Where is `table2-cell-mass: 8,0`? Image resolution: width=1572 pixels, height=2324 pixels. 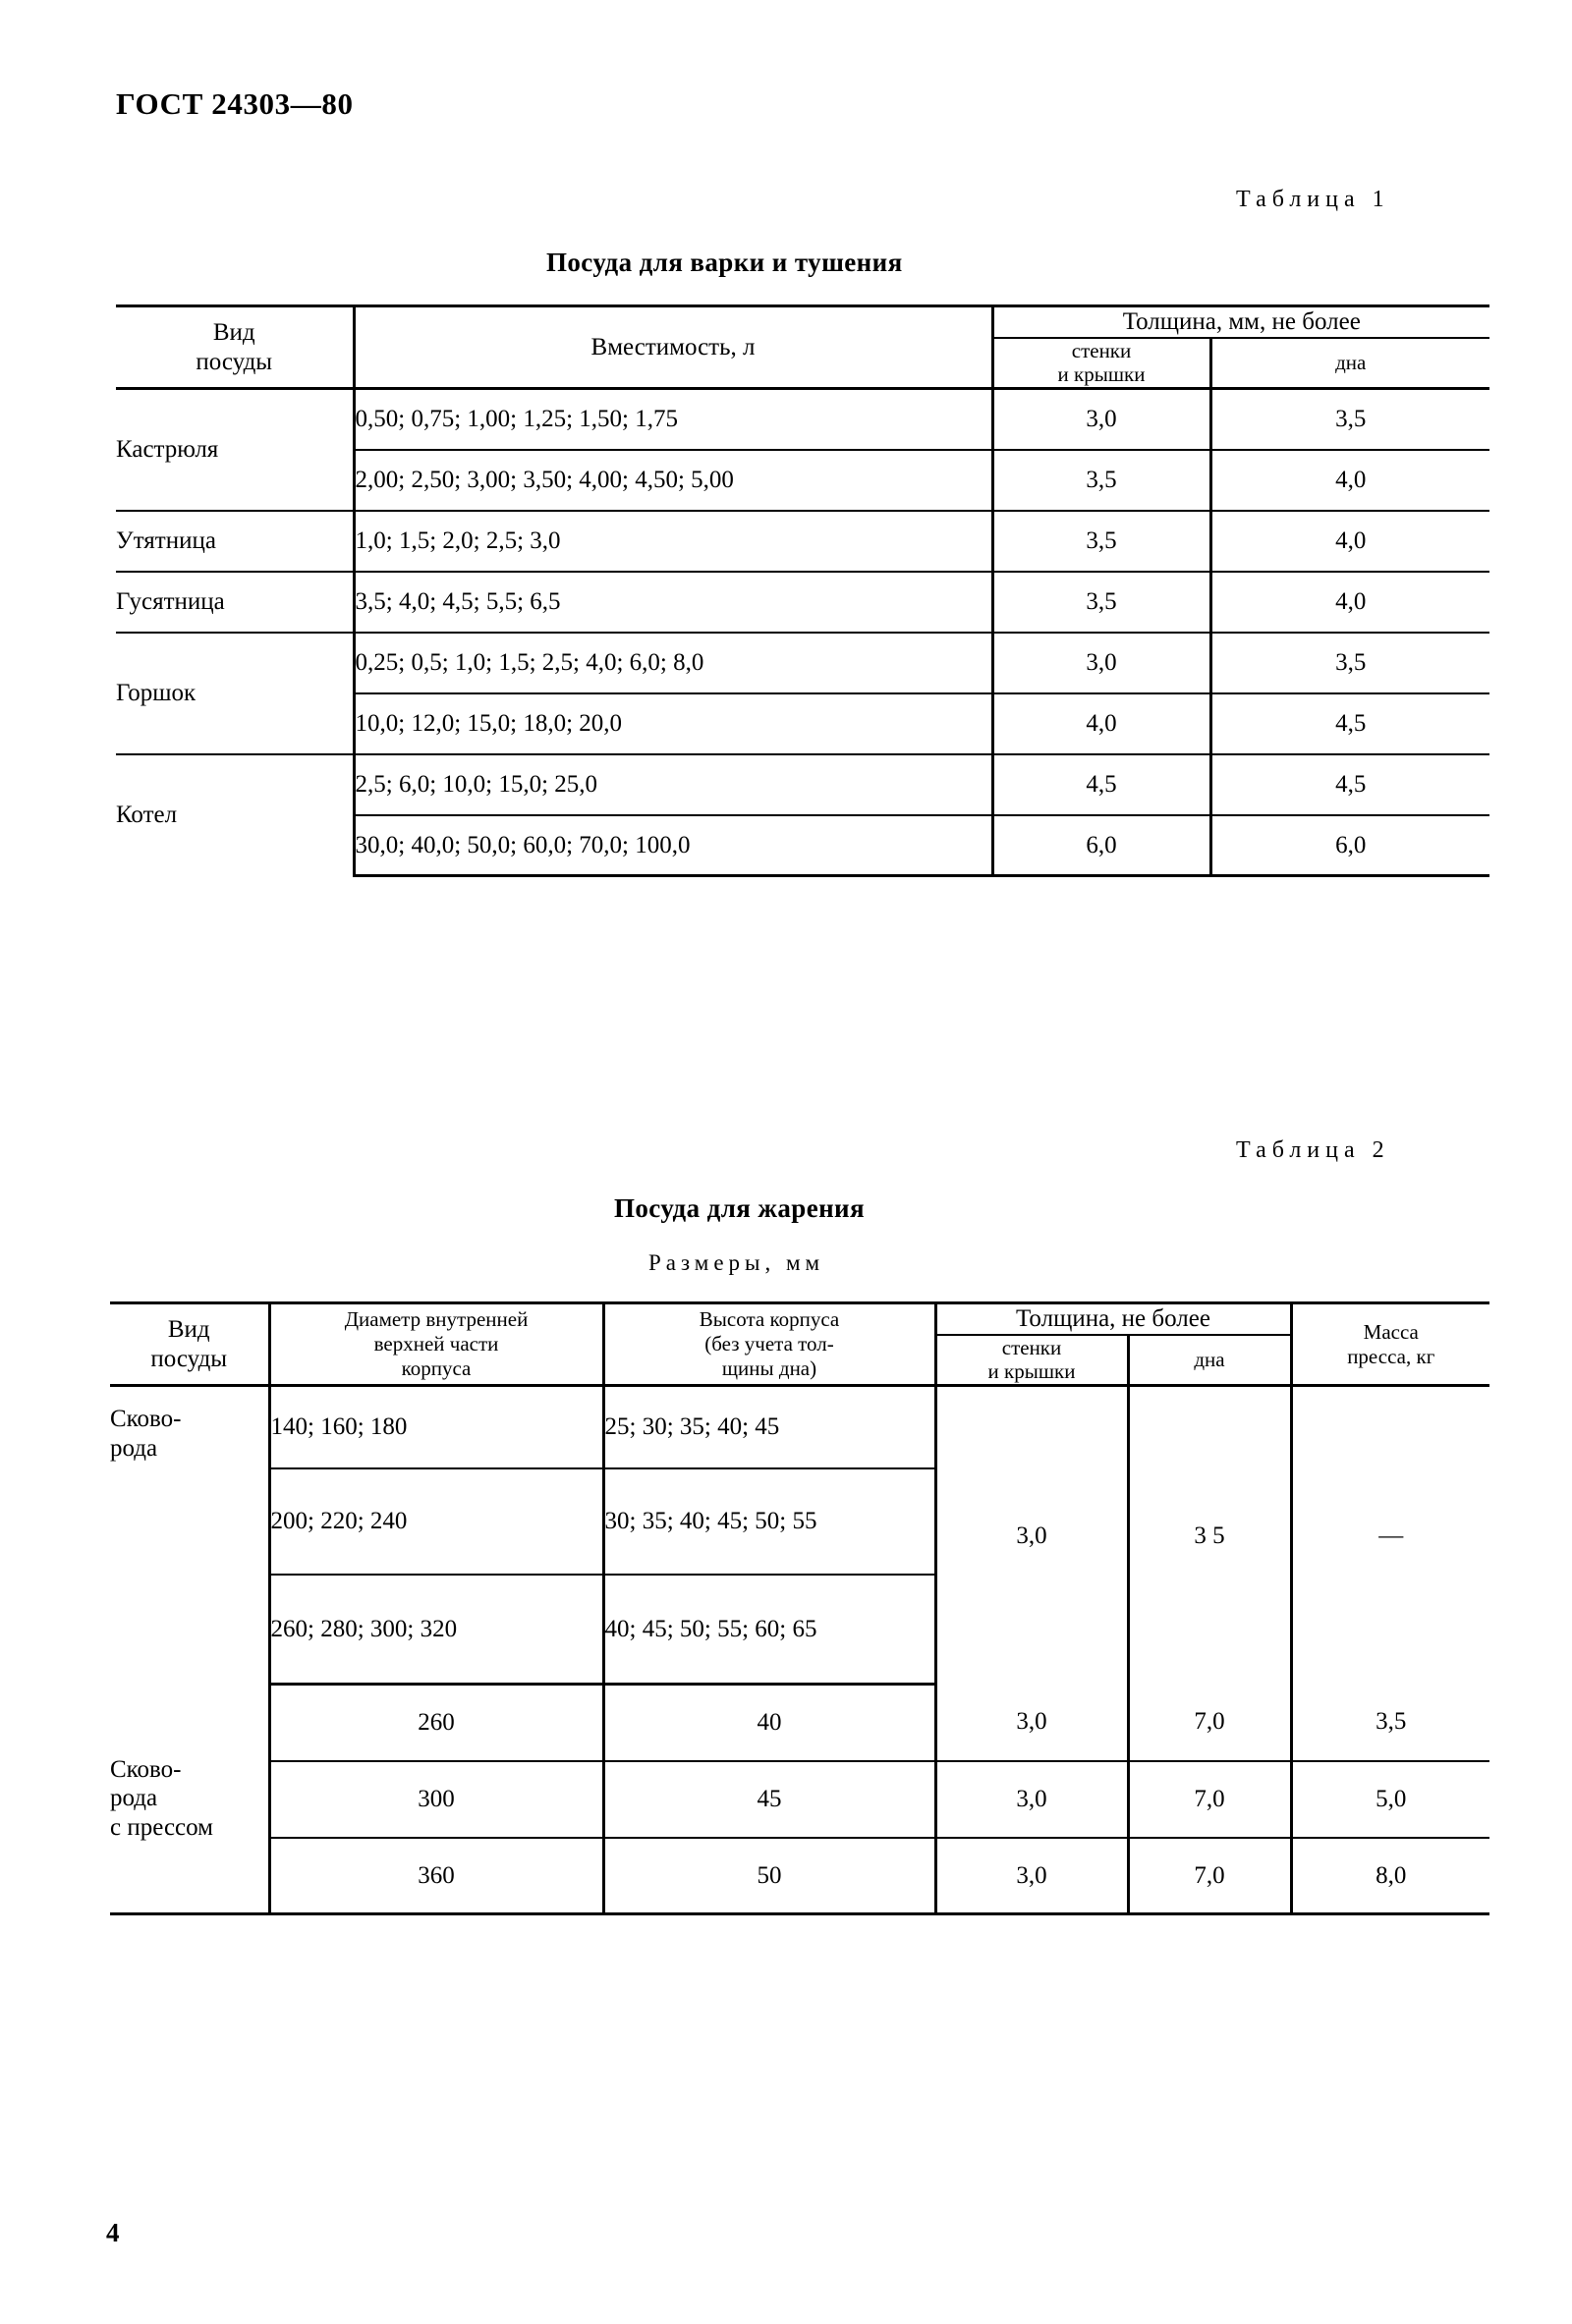 table2-cell-mass: 8,0 is located at coordinates (1389, 1876).